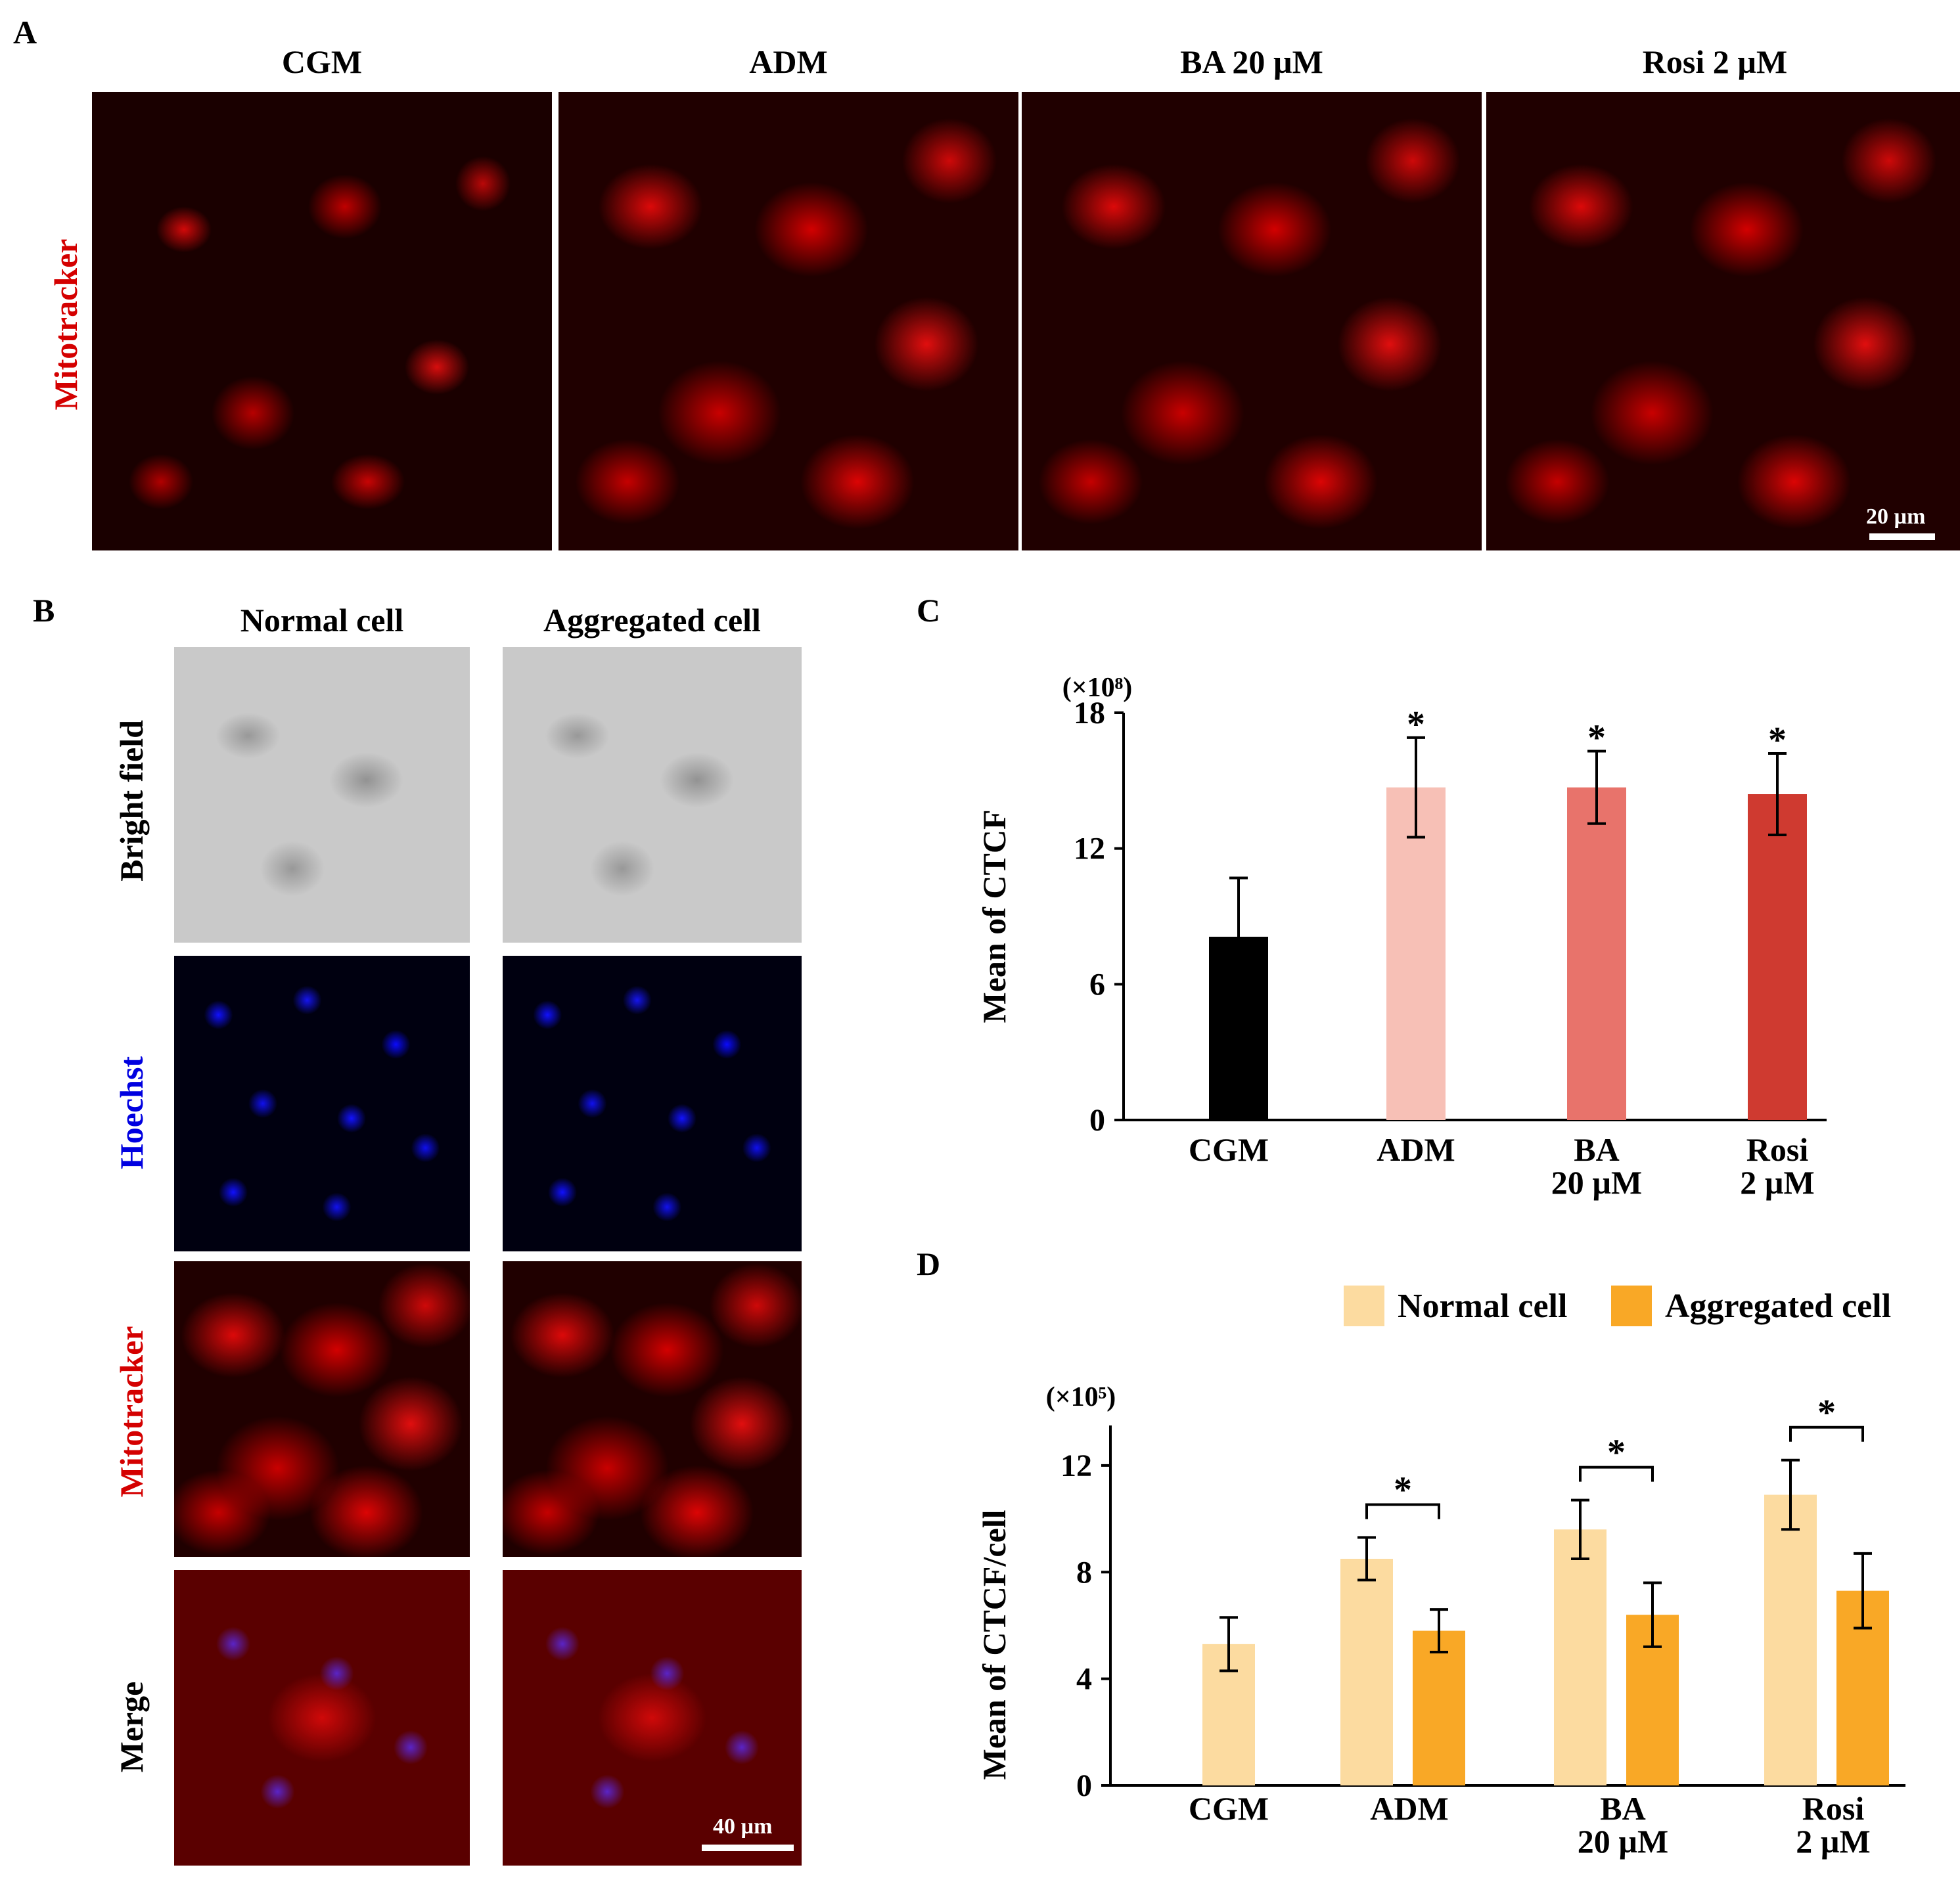  I want to click on chart-d-multiplier: (×10⁵), so click(1081, 1397).